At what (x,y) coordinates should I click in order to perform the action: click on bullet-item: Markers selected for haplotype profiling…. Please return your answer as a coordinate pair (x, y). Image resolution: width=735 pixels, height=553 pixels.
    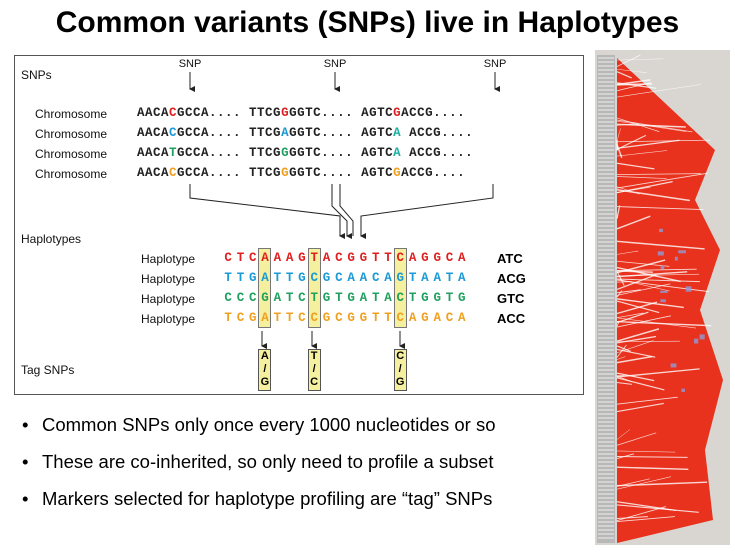
    Looking at the image, I should click on (259, 499).